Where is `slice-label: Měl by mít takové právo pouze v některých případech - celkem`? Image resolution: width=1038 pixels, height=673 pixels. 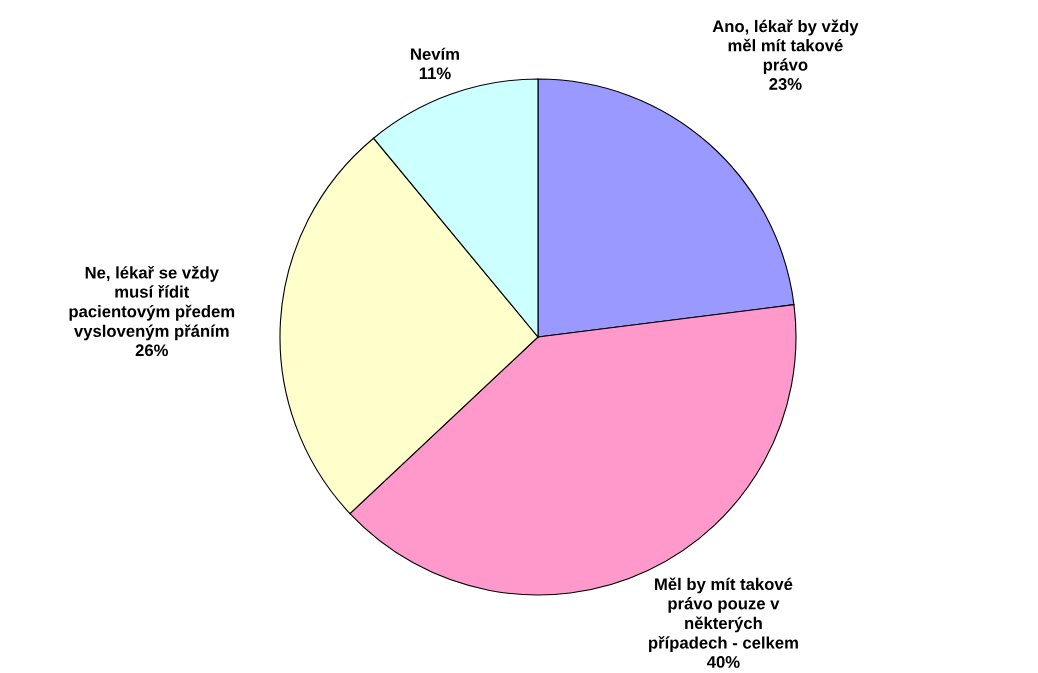 slice-label: Měl by mít takové právo pouze v některých případech - celkem is located at coordinates (723, 614).